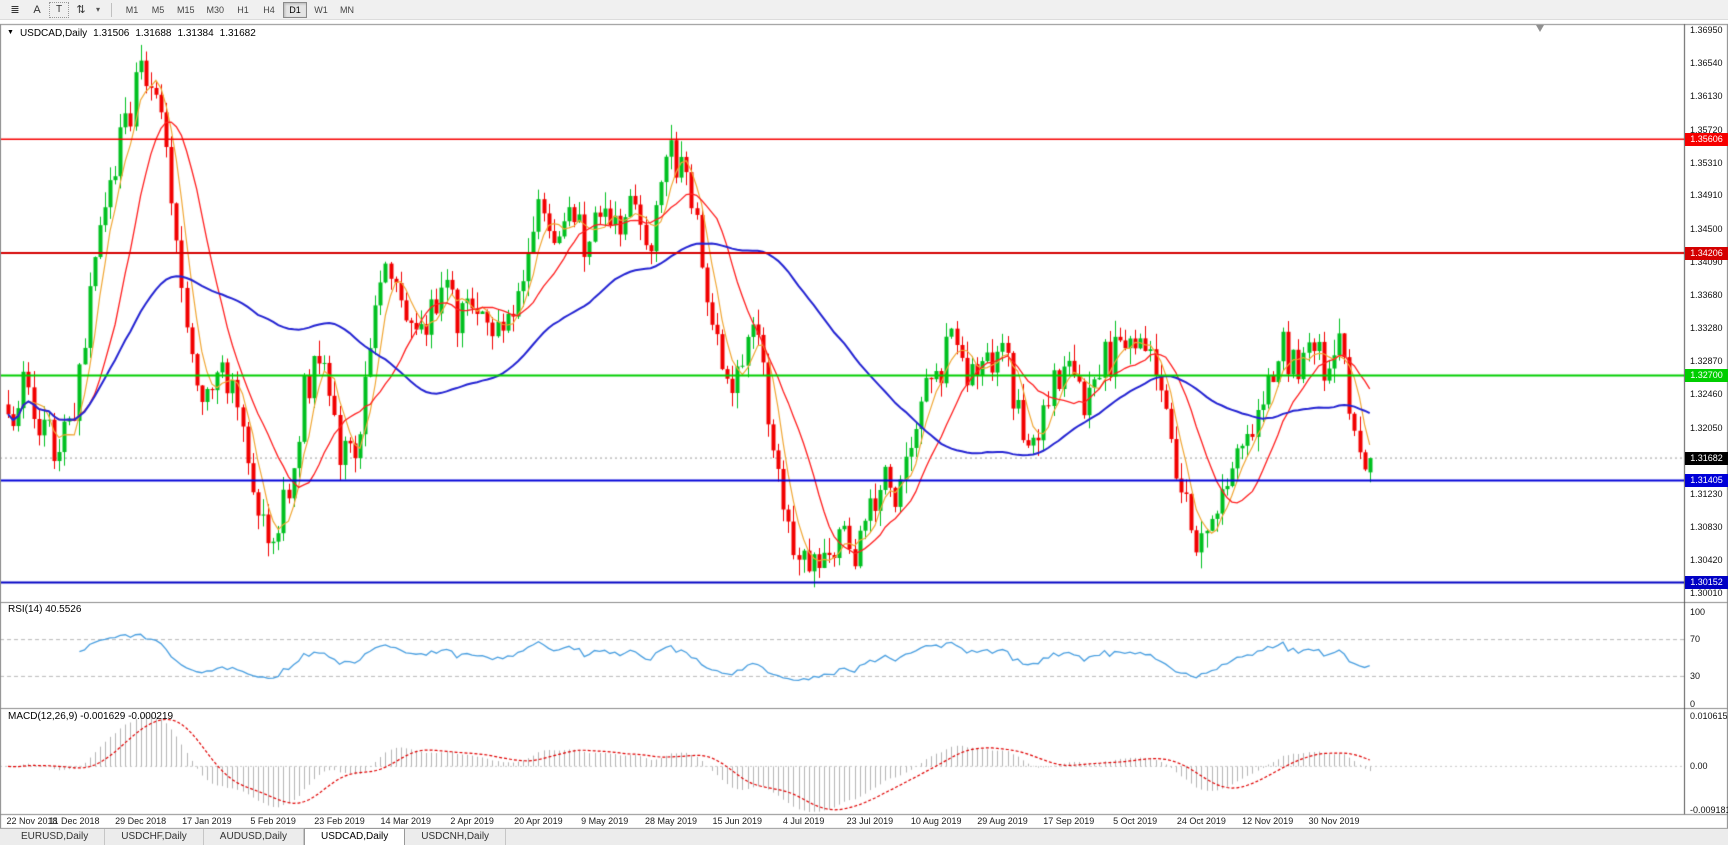 This screenshot has width=1728, height=845. I want to click on timeframe-mn-button: MN, so click(347, 9).